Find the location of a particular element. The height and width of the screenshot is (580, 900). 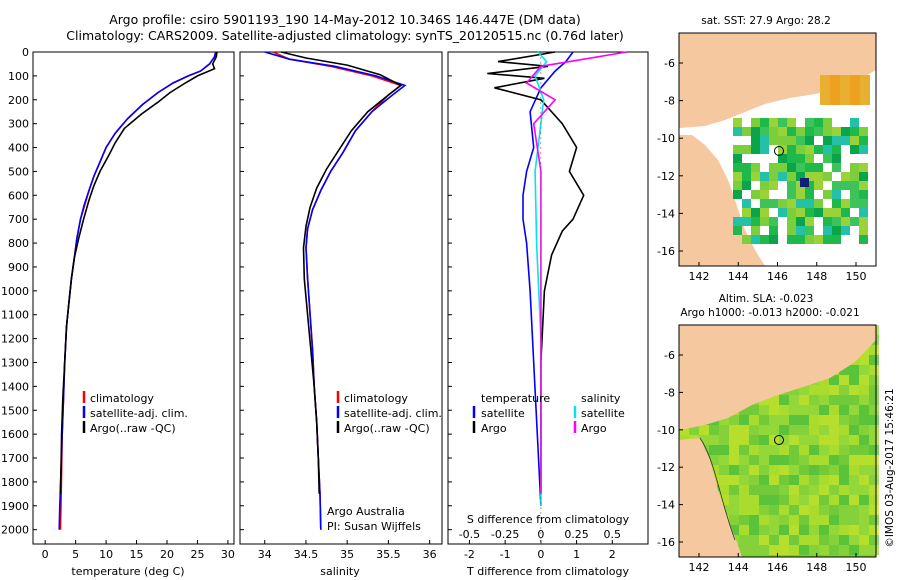

depth-tick-label: 800 is located at coordinates (18, 243).